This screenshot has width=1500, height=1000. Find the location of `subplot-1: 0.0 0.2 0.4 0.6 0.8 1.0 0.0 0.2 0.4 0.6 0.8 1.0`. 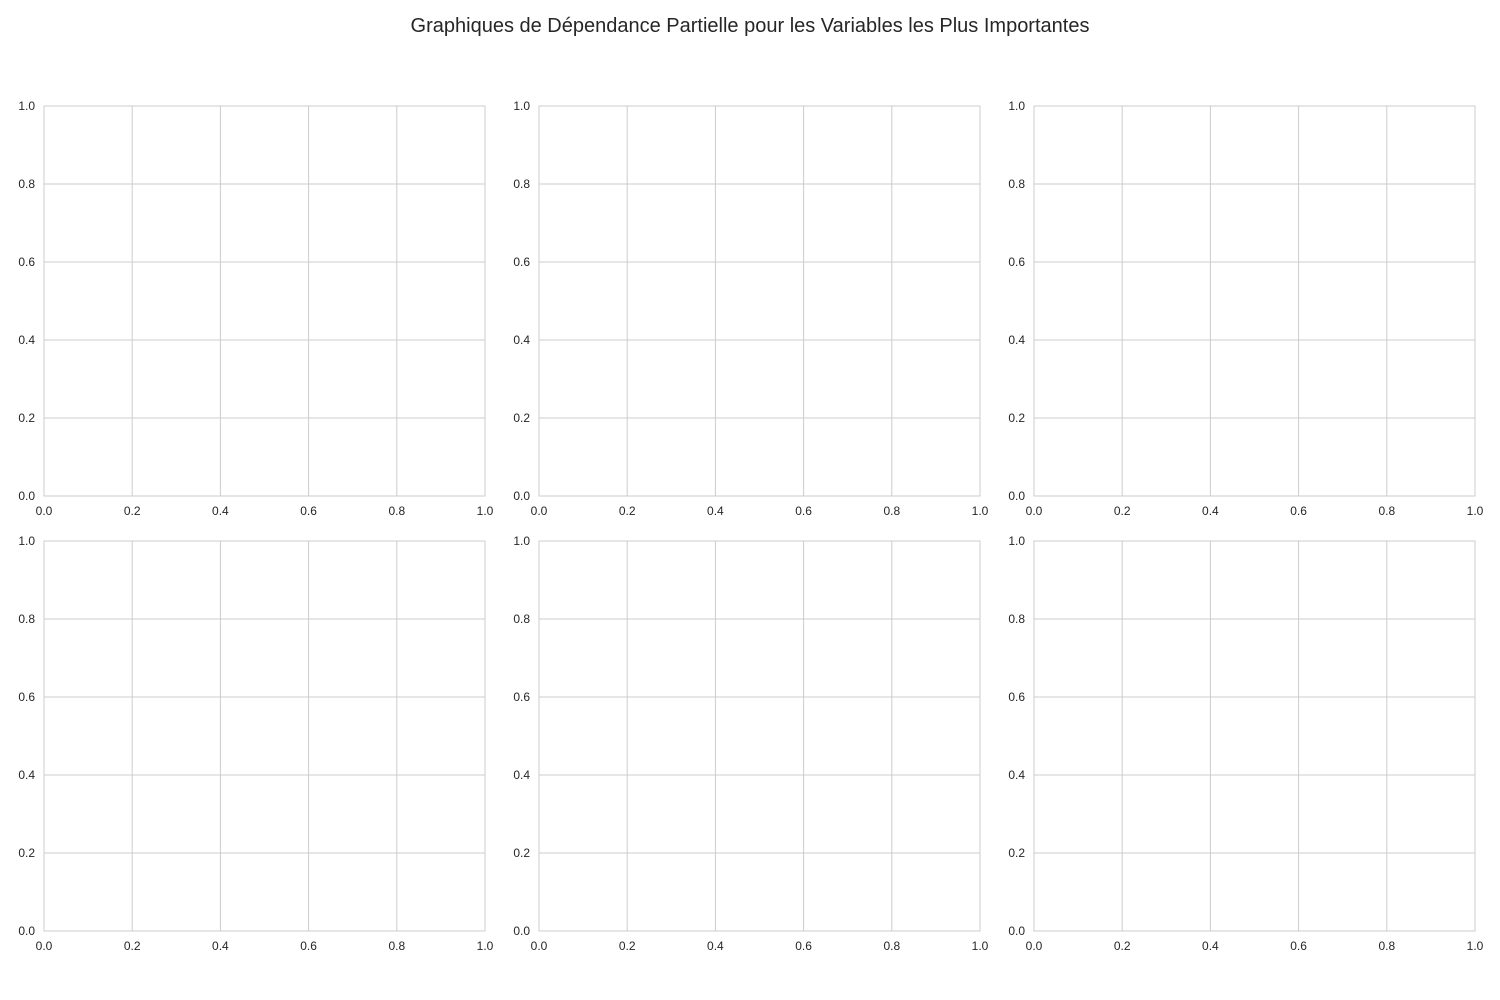

subplot-1: 0.0 0.2 0.4 0.6 0.8 1.0 0.0 0.2 0.4 0.6 0.8 1.0 is located at coordinates (255, 308).